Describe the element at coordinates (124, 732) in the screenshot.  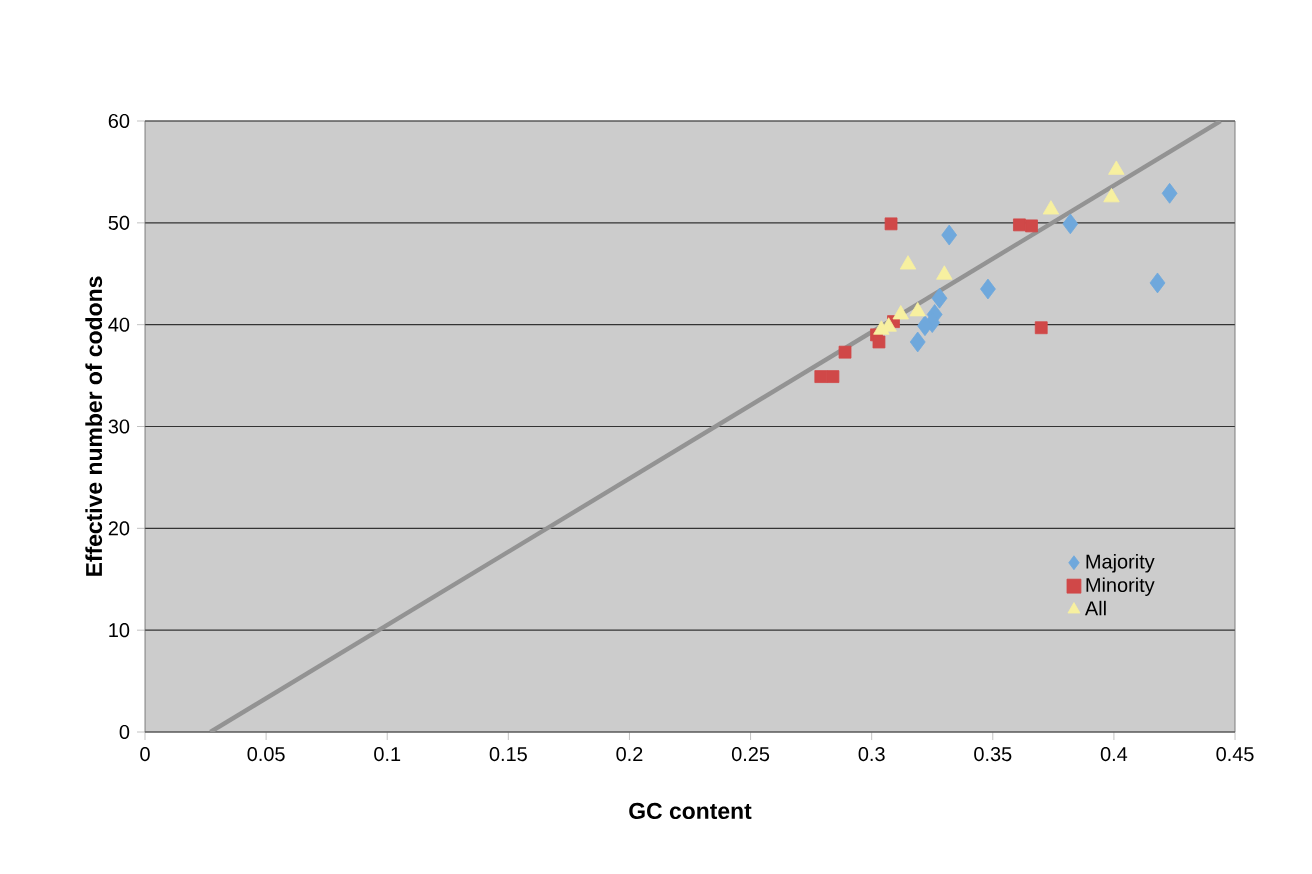
I see `y-tick-label: 0` at that location.